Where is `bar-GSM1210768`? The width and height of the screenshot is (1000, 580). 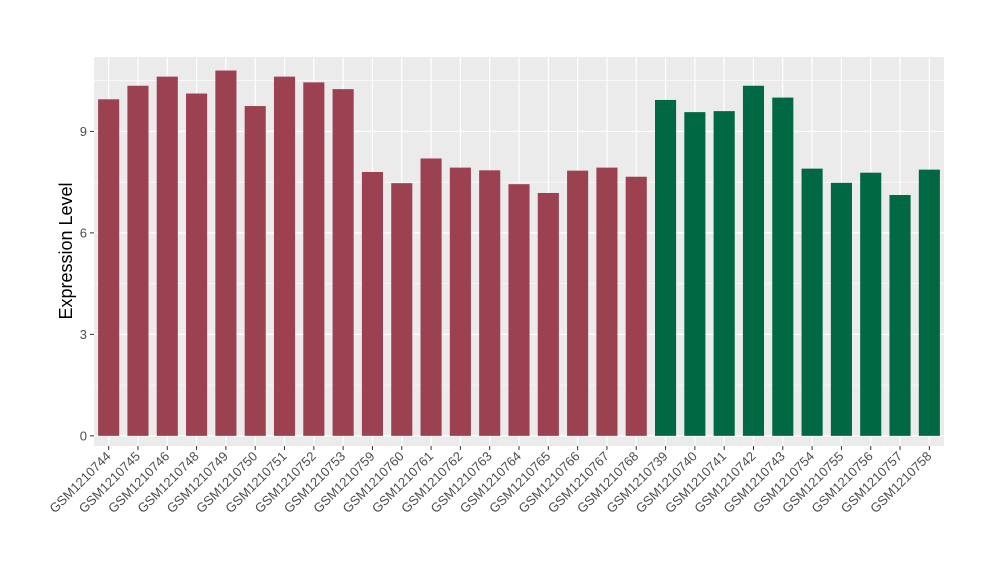
bar-GSM1210768 is located at coordinates (636, 306).